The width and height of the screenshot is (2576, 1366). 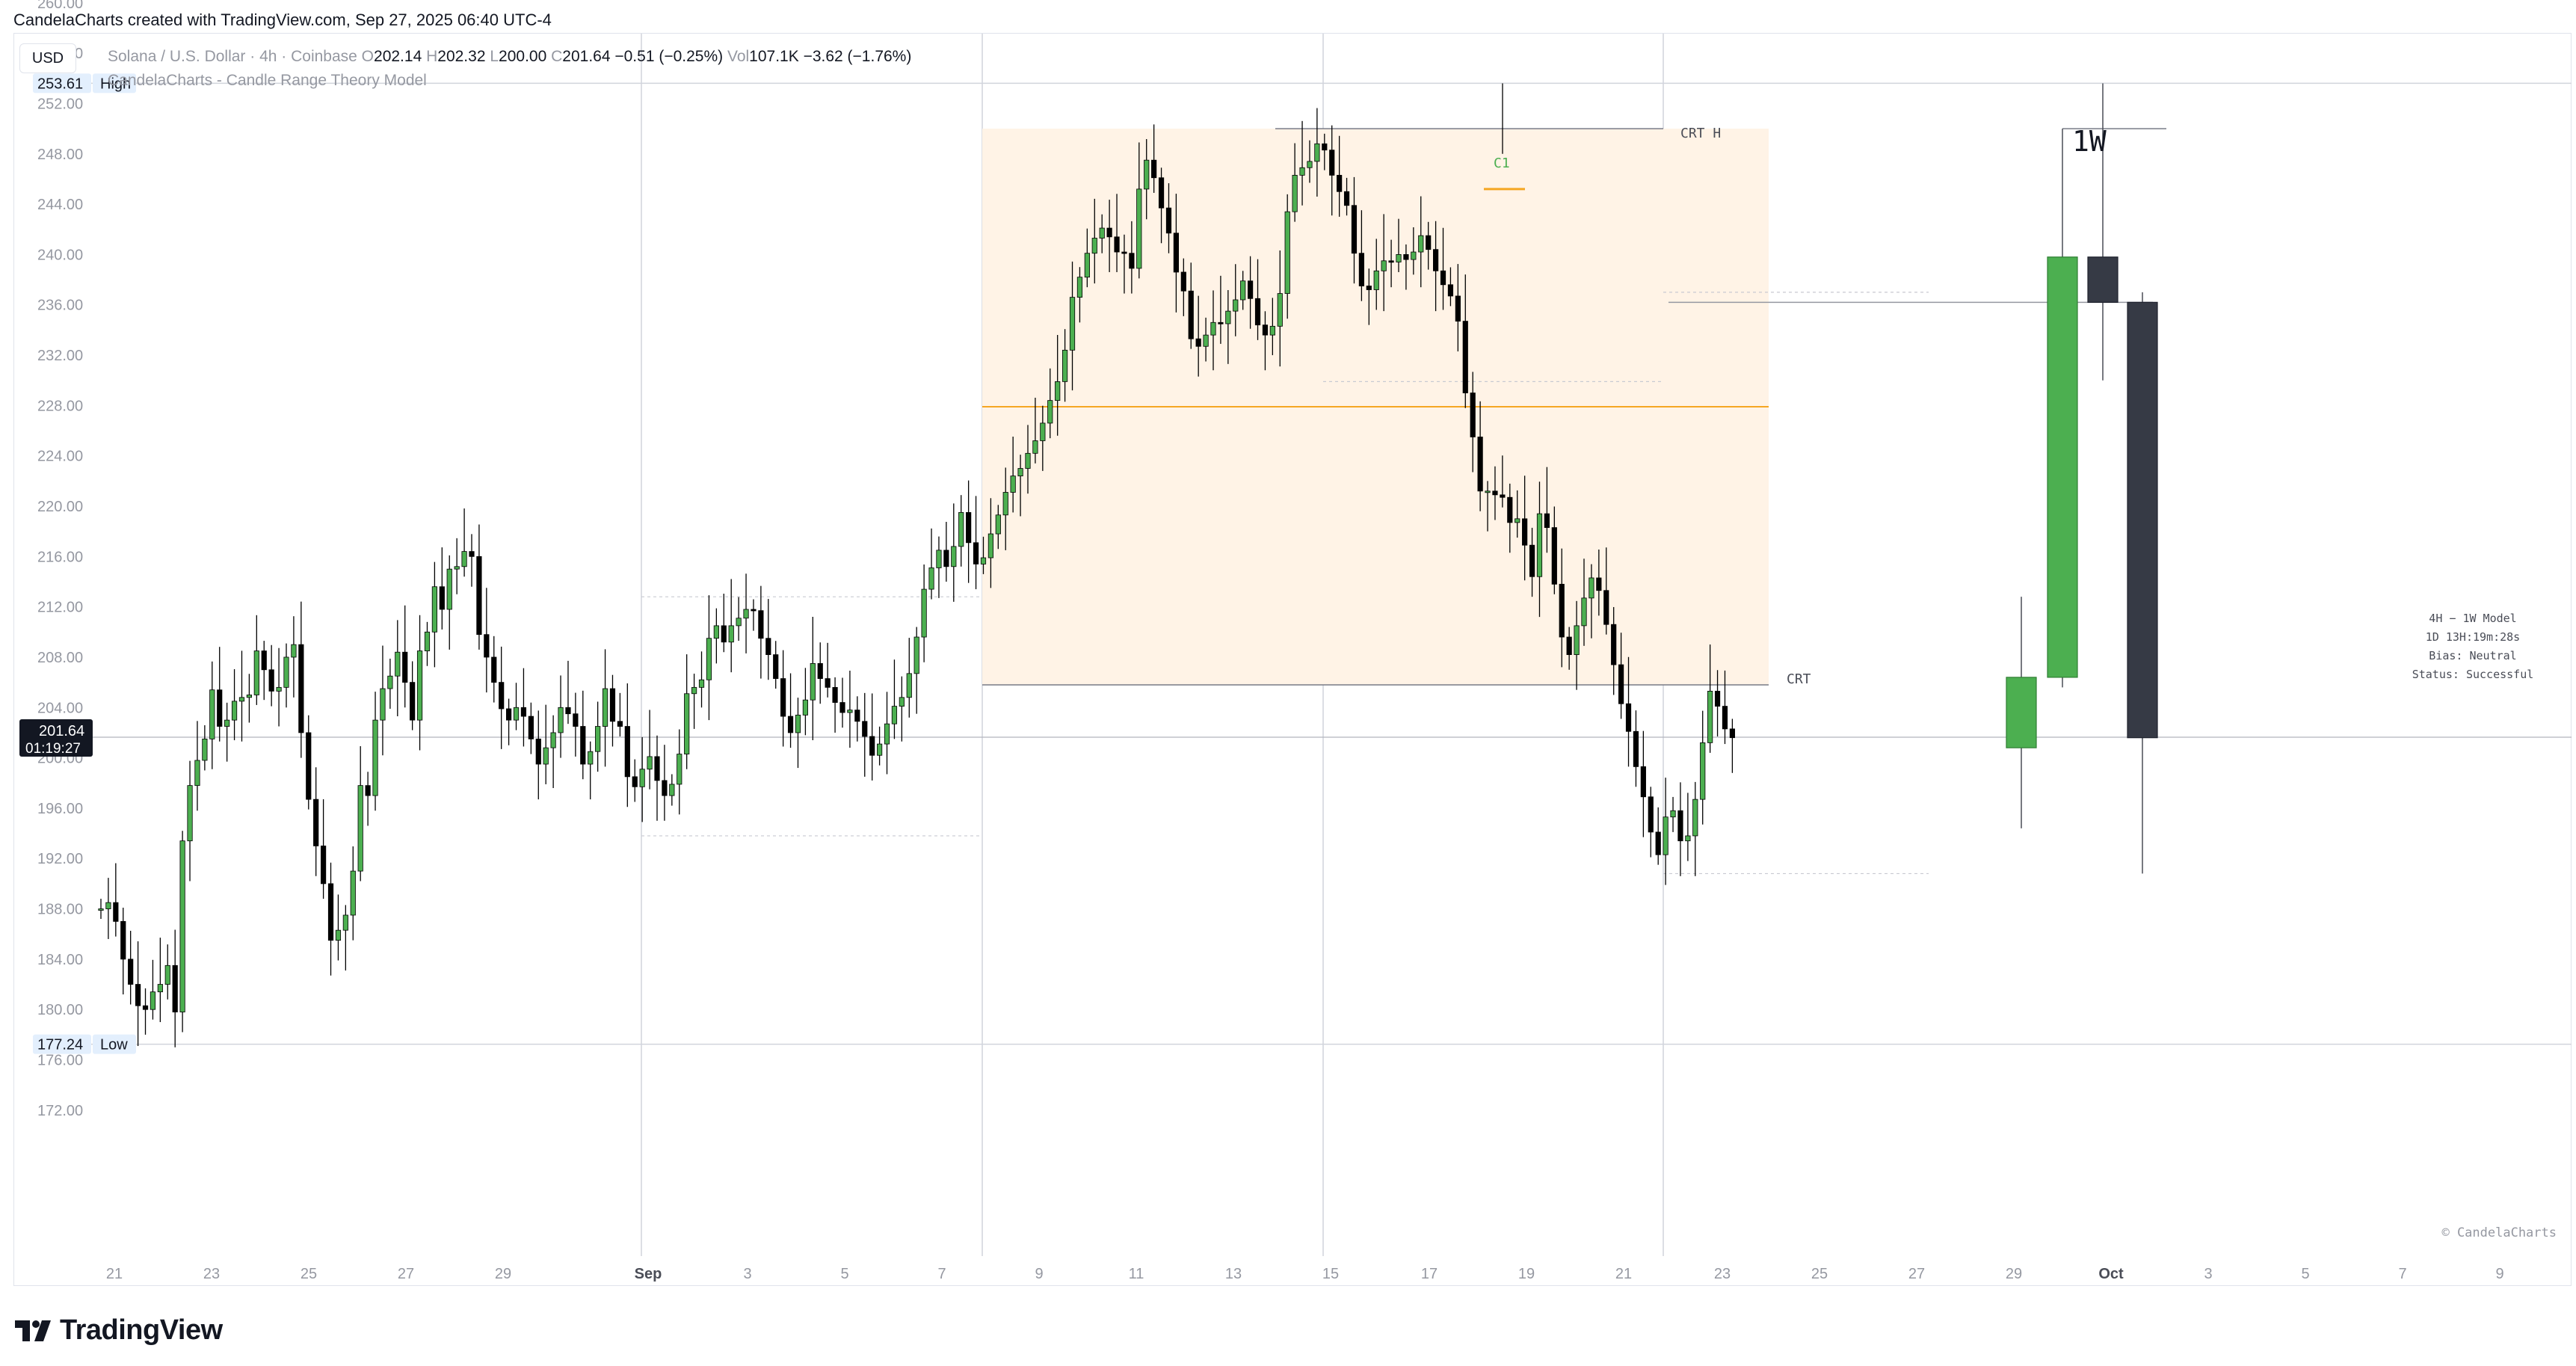 I want to click on c1-label: C1, so click(x=1502, y=163).